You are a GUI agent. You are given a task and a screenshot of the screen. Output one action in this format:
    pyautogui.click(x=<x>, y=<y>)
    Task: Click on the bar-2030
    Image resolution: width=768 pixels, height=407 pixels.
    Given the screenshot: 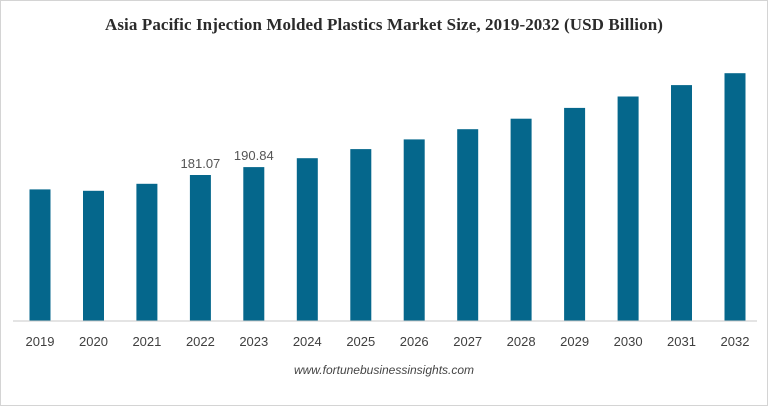 What is the action you would take?
    pyautogui.click(x=628, y=208)
    